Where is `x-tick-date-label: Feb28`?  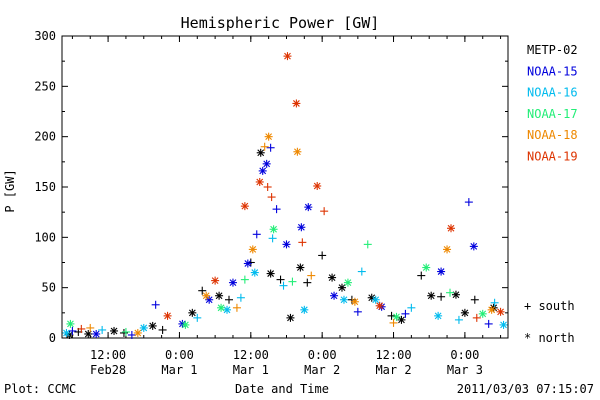 x-tick-date-label: Feb28 is located at coordinates (108, 370).